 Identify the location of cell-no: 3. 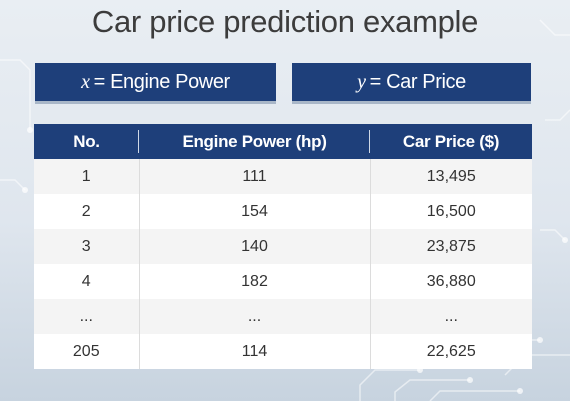
(87, 246).